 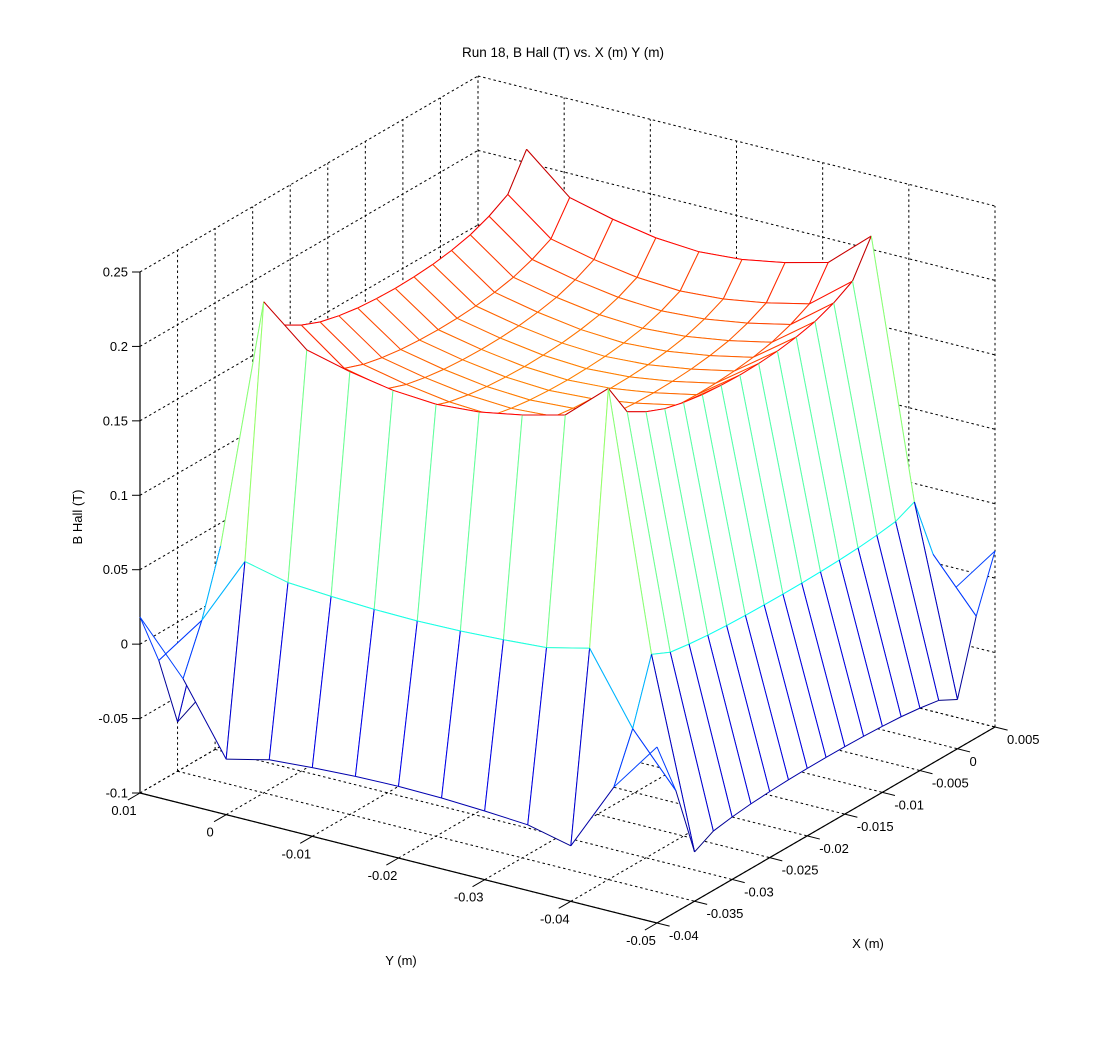 What do you see at coordinates (113, 718) in the screenshot?
I see `z-tick-label: -0.05` at bounding box center [113, 718].